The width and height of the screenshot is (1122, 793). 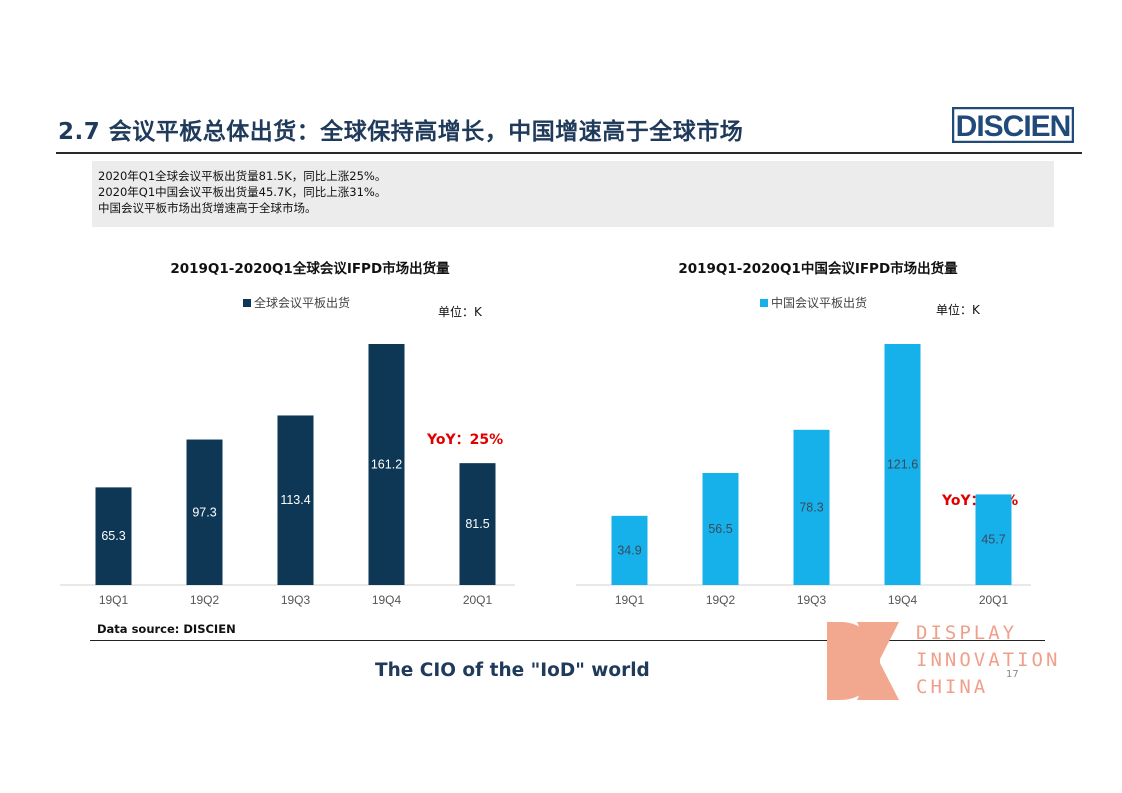 I want to click on title-divider, so click(x=569, y=153).